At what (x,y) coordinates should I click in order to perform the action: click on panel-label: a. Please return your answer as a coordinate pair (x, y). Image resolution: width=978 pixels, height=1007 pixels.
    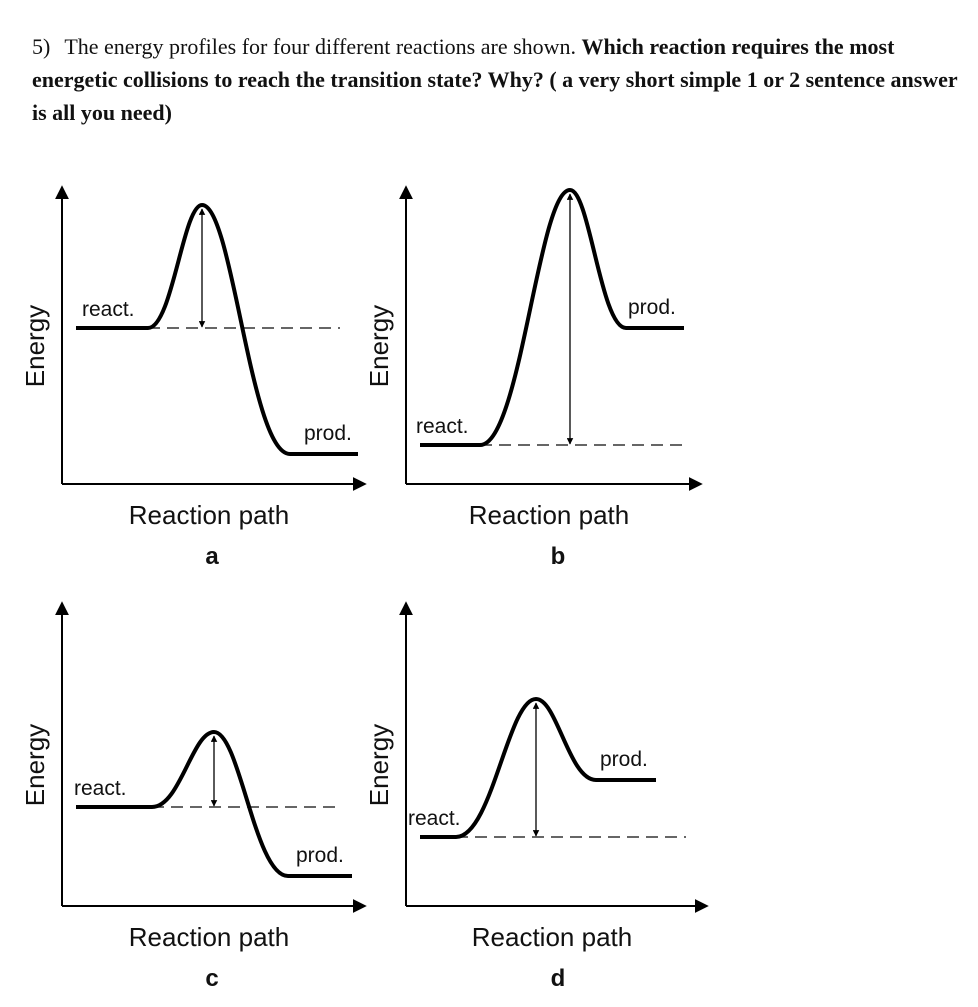
    Looking at the image, I should click on (212, 556).